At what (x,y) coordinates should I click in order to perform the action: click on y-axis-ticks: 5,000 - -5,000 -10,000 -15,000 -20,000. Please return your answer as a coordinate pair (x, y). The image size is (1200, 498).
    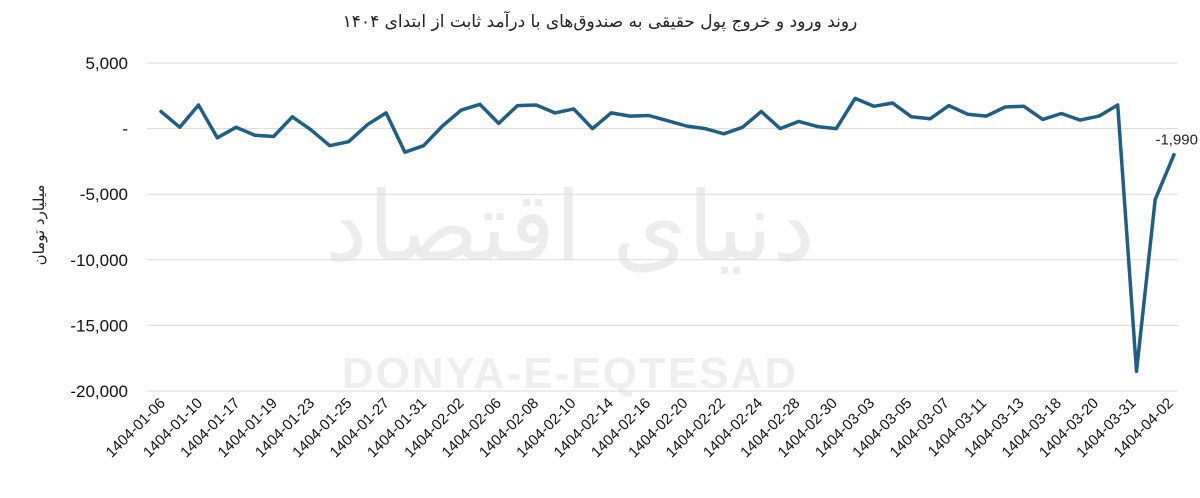
    Looking at the image, I should click on (99, 227).